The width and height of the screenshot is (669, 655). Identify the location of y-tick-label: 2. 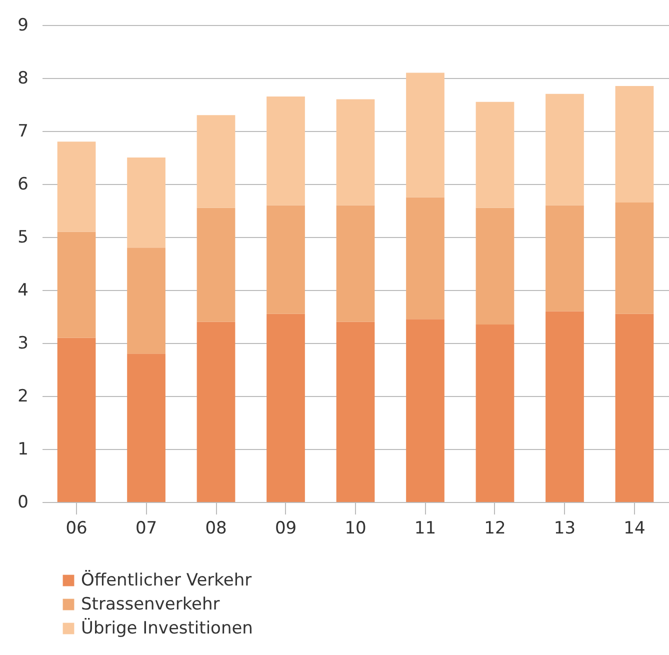
(23, 396).